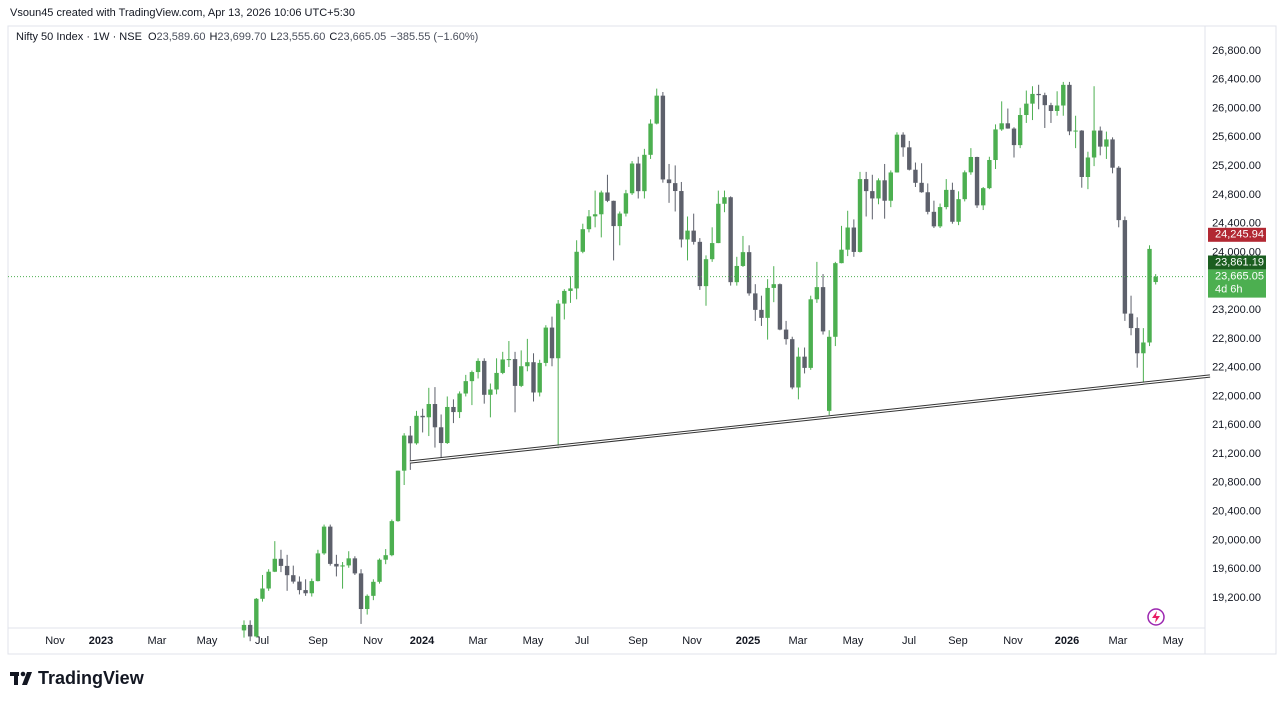 The width and height of the screenshot is (1280, 705). Describe the element at coordinates (638, 641) in the screenshot. I see `x-tick-label: Sep` at that location.